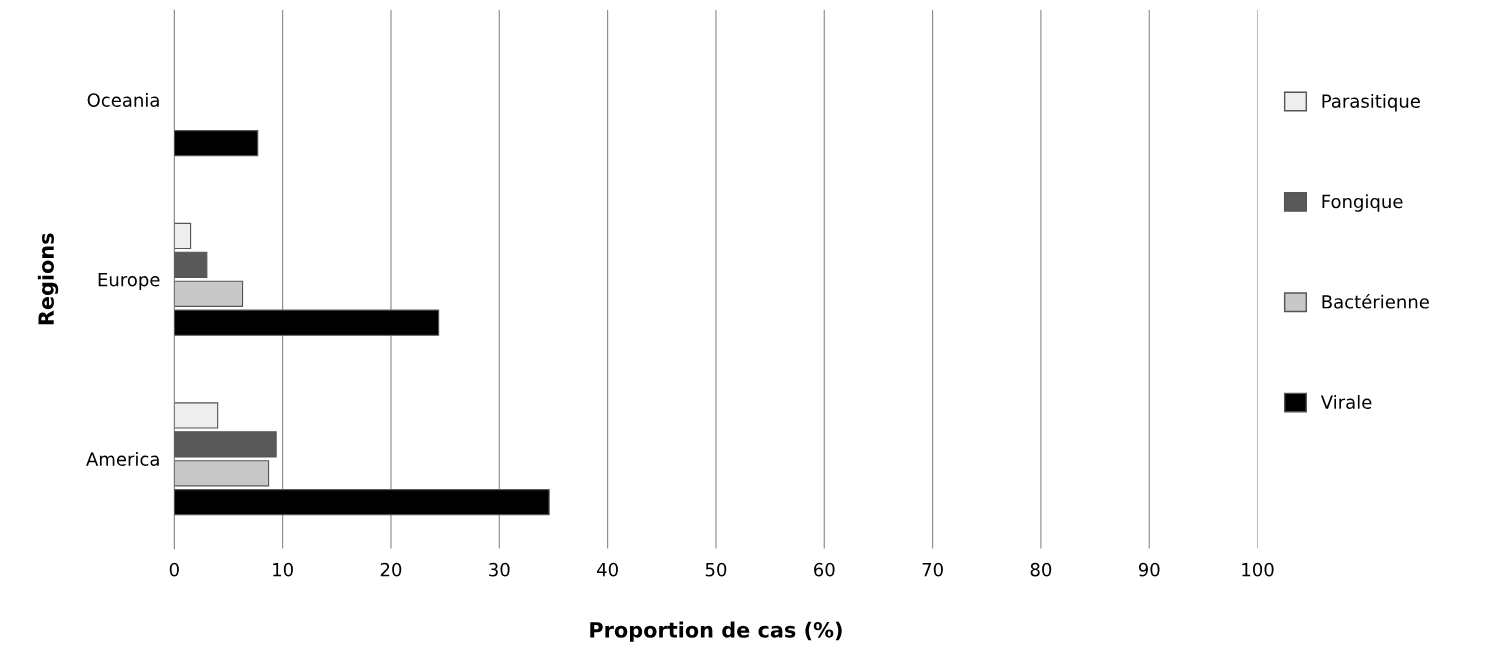 Image resolution: width=1490 pixels, height=669 pixels. Describe the element at coordinates (824, 569) in the screenshot. I see `x-tick-label: 60` at that location.